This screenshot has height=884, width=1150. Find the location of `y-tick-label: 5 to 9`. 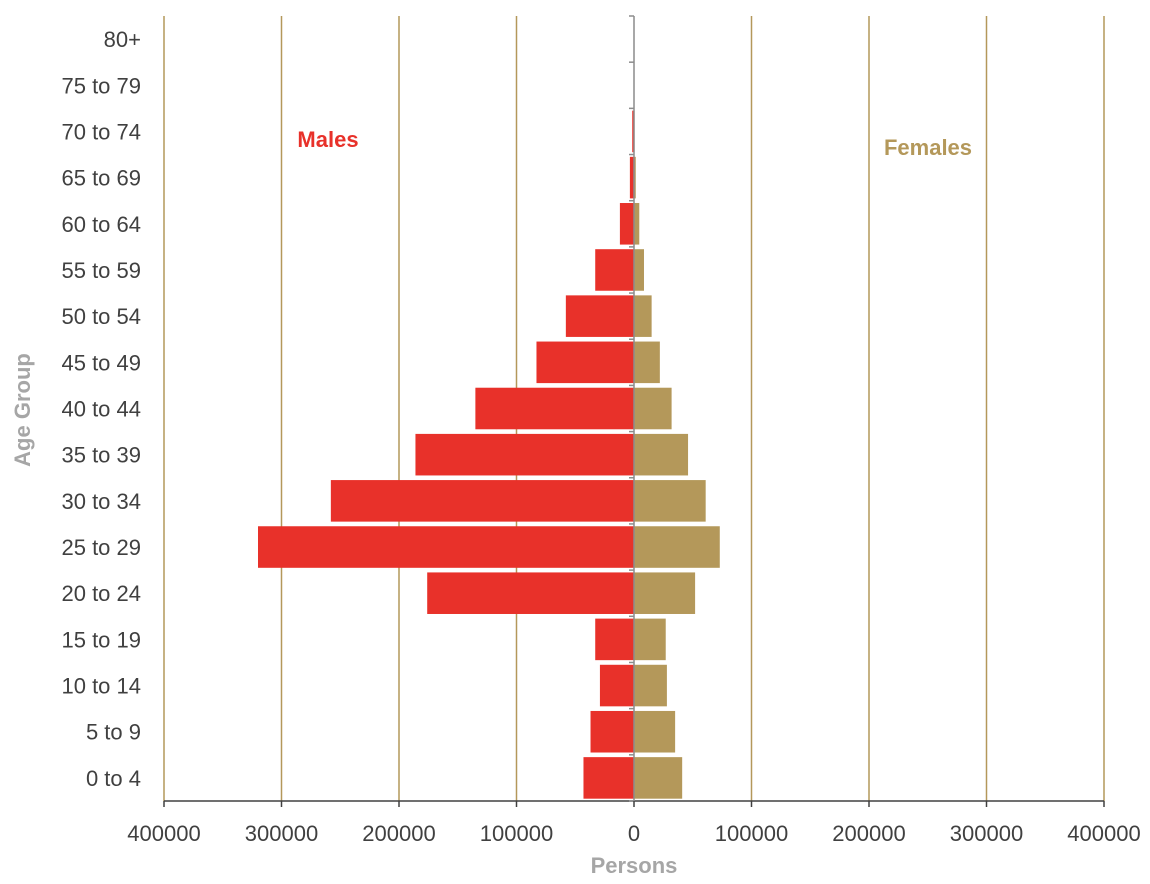

y-tick-label: 5 to 9 is located at coordinates (113, 732).